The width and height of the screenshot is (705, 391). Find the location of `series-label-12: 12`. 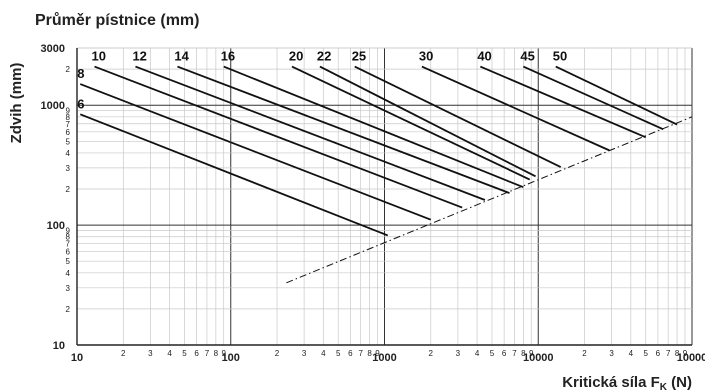

series-label-12: 12 is located at coordinates (139, 56).